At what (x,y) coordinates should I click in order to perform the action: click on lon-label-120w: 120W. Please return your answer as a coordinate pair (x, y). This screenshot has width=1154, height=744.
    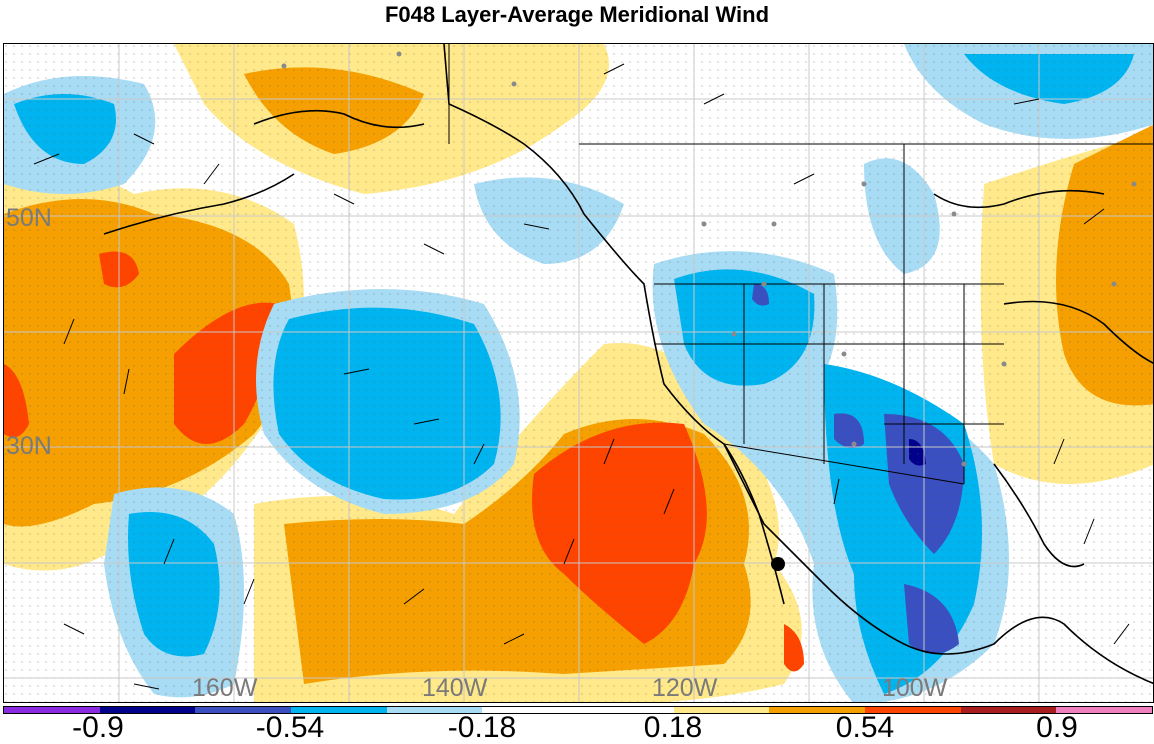
    Looking at the image, I should click on (685, 688).